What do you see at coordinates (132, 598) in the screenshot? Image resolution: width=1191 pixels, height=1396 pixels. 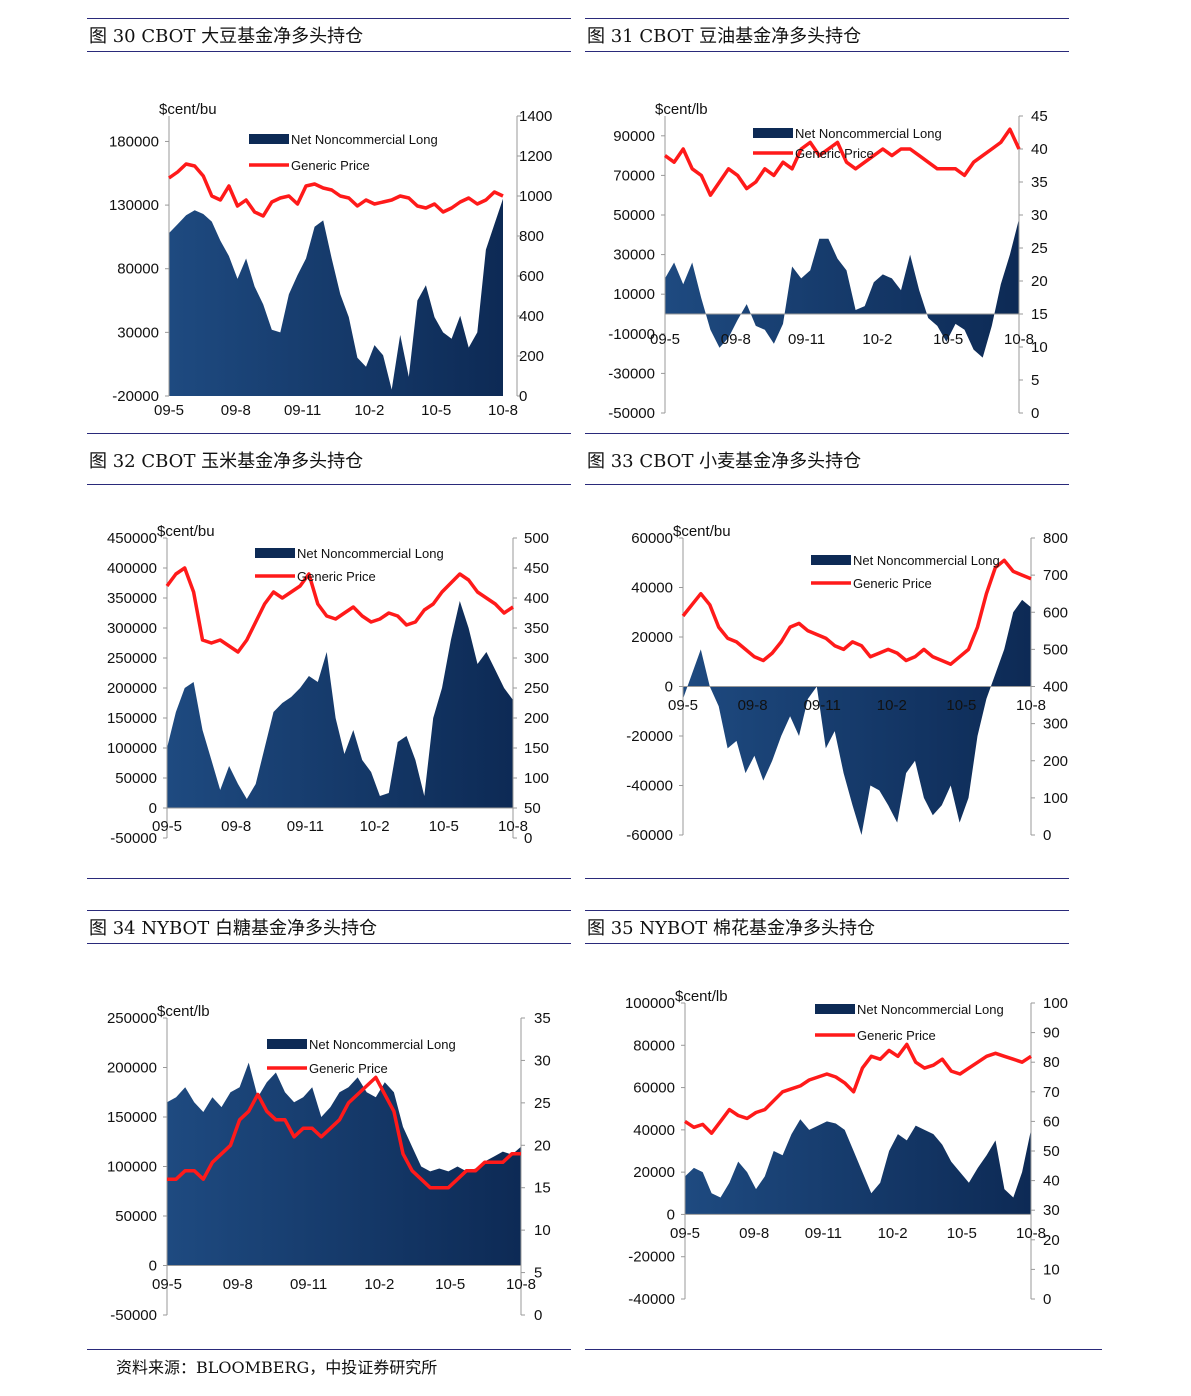 I see `left-tick-label: 350000` at bounding box center [132, 598].